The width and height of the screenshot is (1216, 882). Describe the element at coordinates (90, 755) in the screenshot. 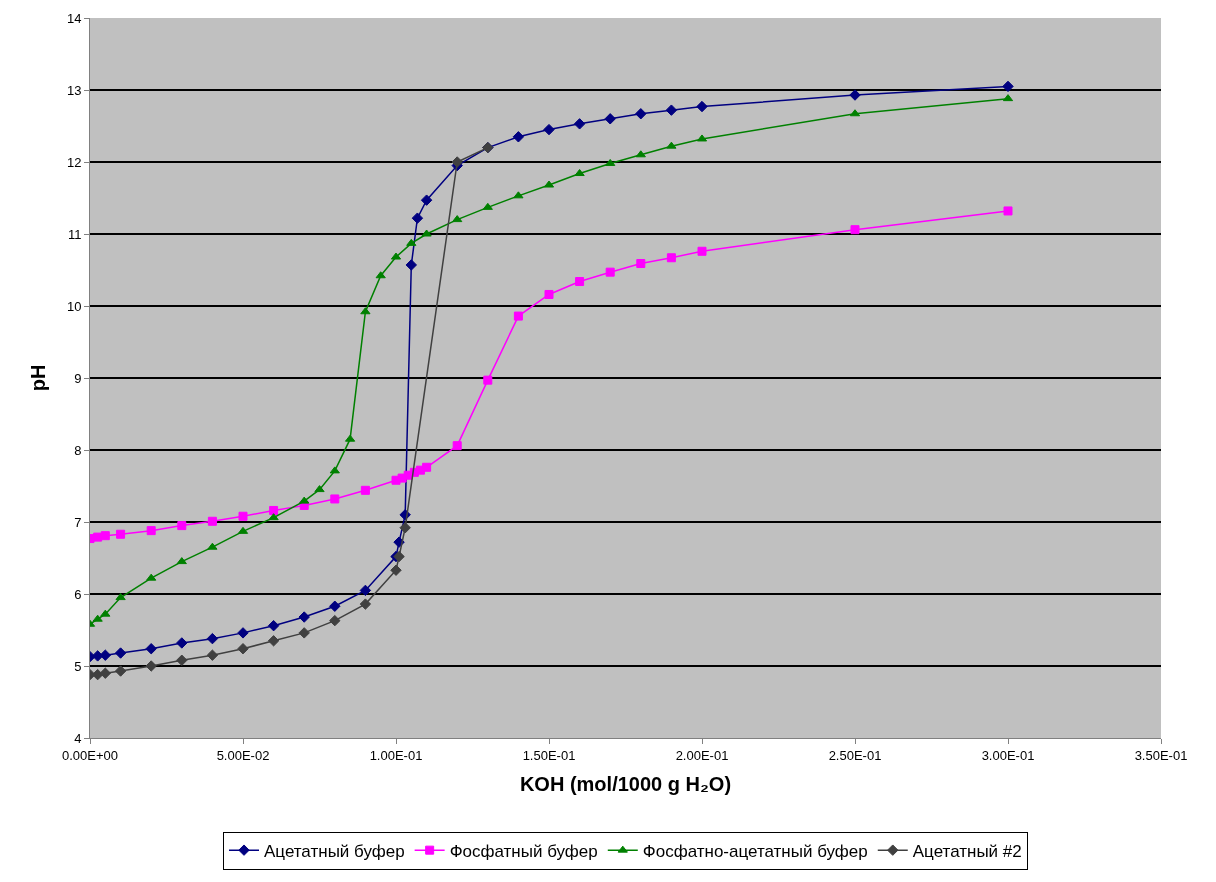

I see `x-tick-label: 0.00E+00` at that location.